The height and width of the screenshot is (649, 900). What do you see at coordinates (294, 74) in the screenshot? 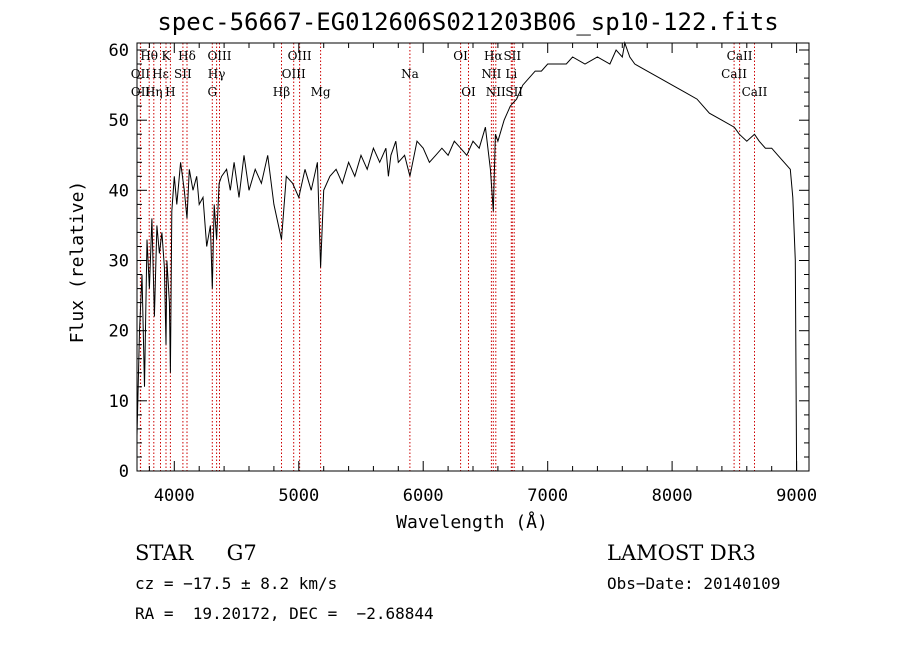
I see `line-label-14: OIII` at bounding box center [294, 74].